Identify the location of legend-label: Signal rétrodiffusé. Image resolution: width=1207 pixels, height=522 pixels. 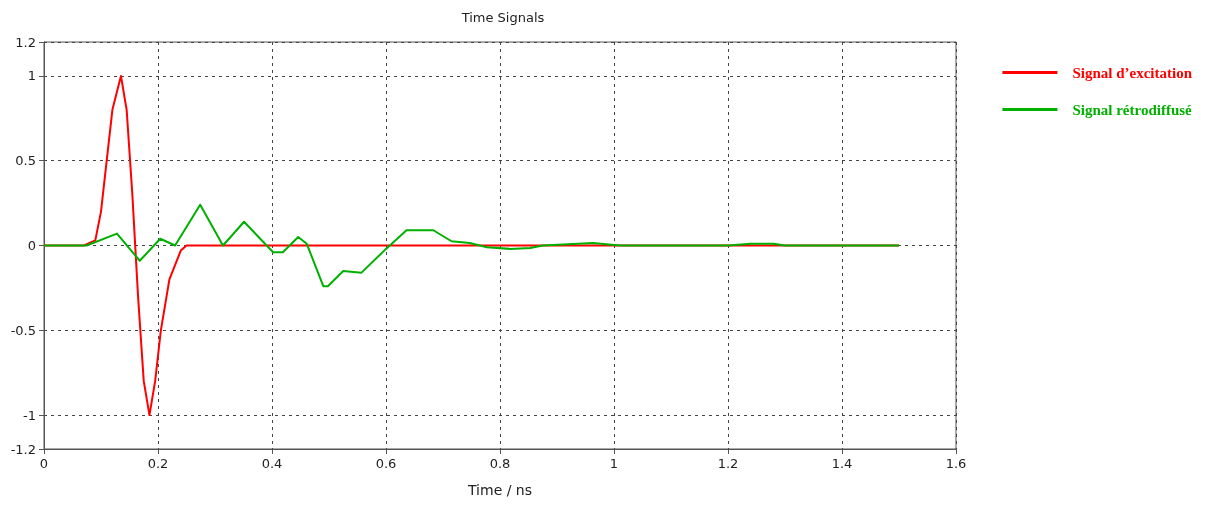
(1132, 109).